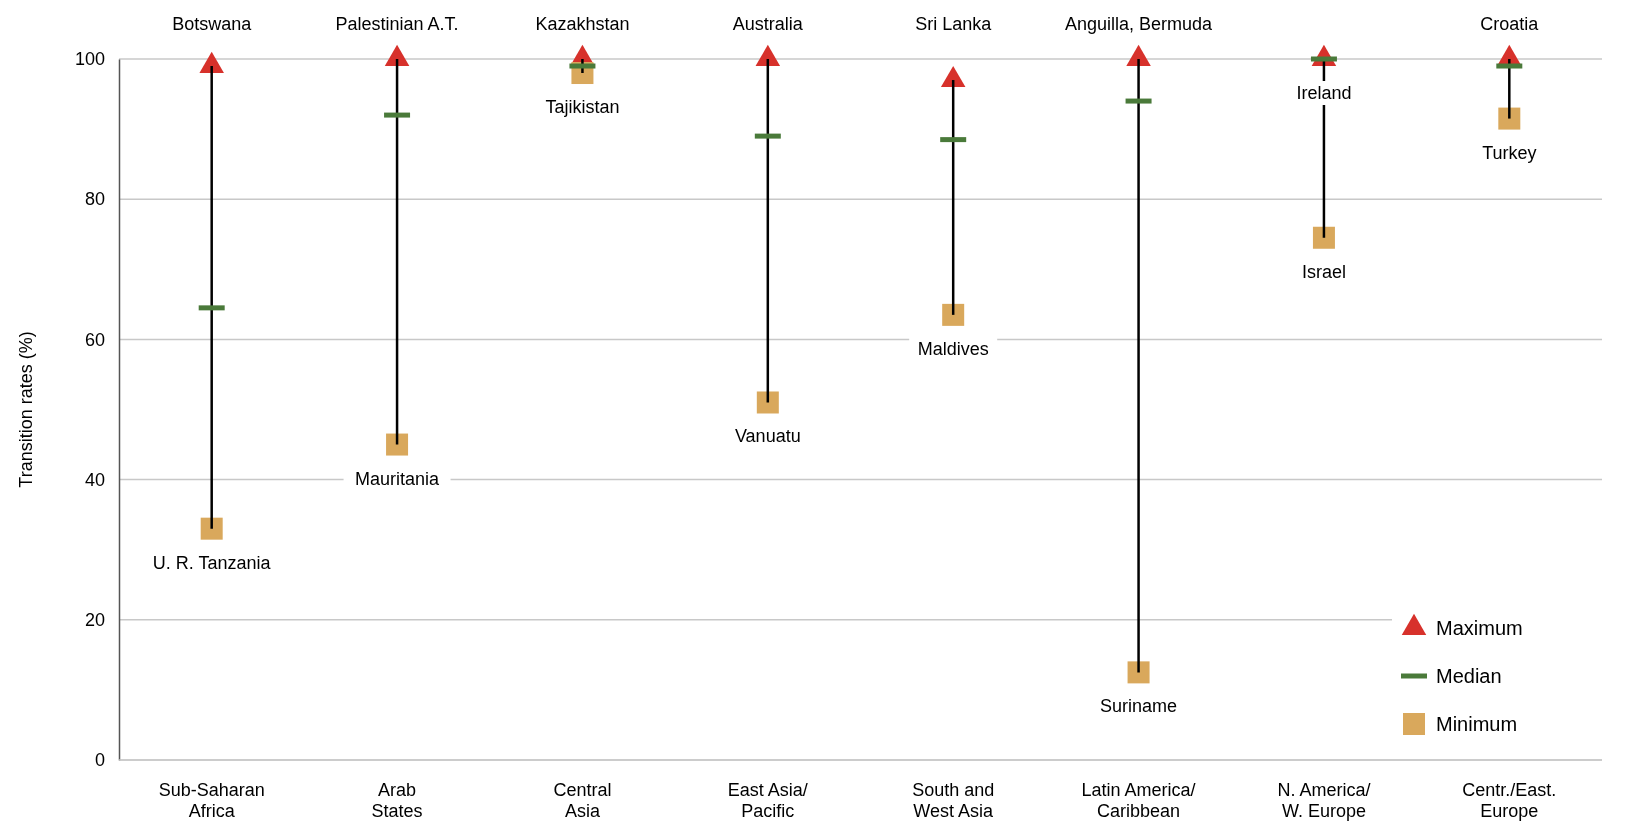  Describe the element at coordinates (767, 436) in the screenshot. I see `annotation: Vanuatu` at that location.